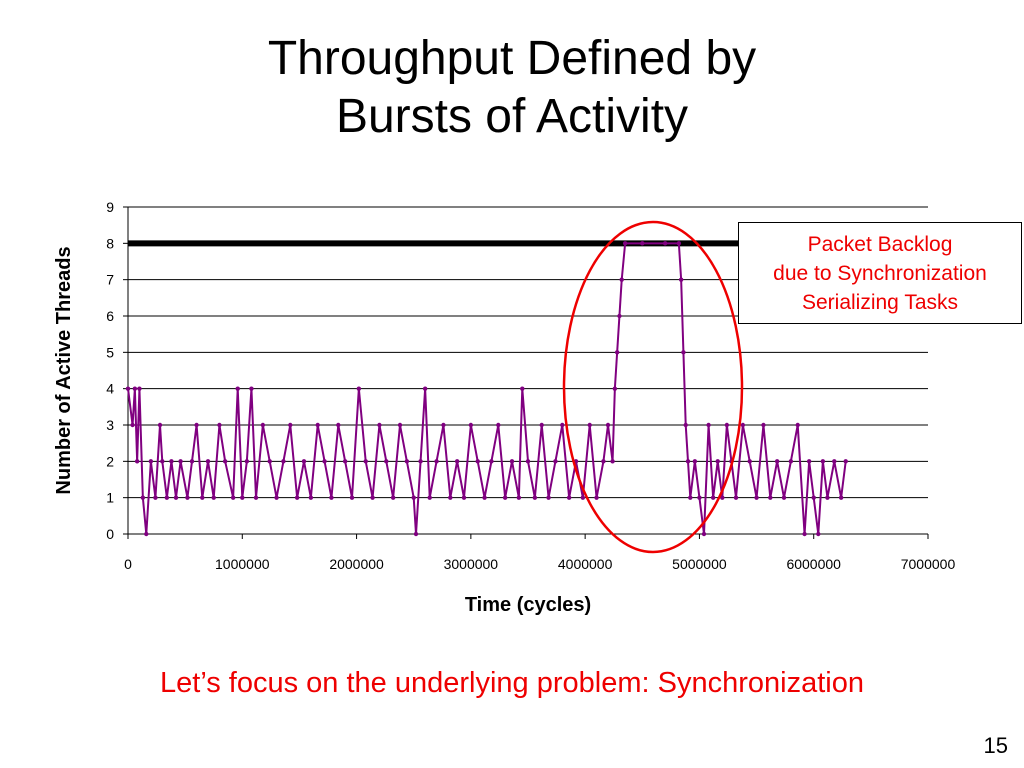  I want to click on y-tick-label: 0, so click(110, 534).